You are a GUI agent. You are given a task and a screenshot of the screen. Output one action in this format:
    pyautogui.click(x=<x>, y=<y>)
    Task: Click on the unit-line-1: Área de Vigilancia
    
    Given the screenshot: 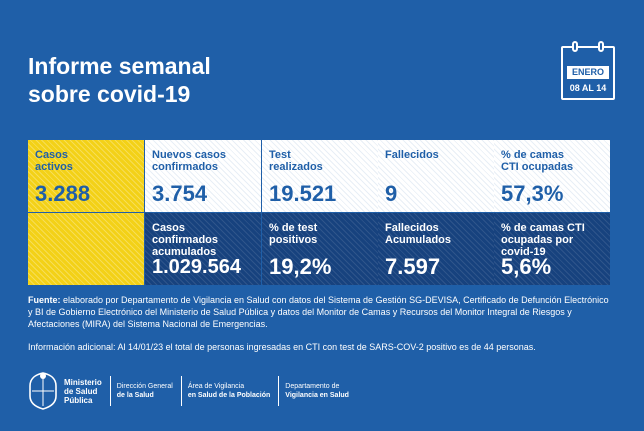 What is the action you would take?
    pyautogui.click(x=216, y=386)
    